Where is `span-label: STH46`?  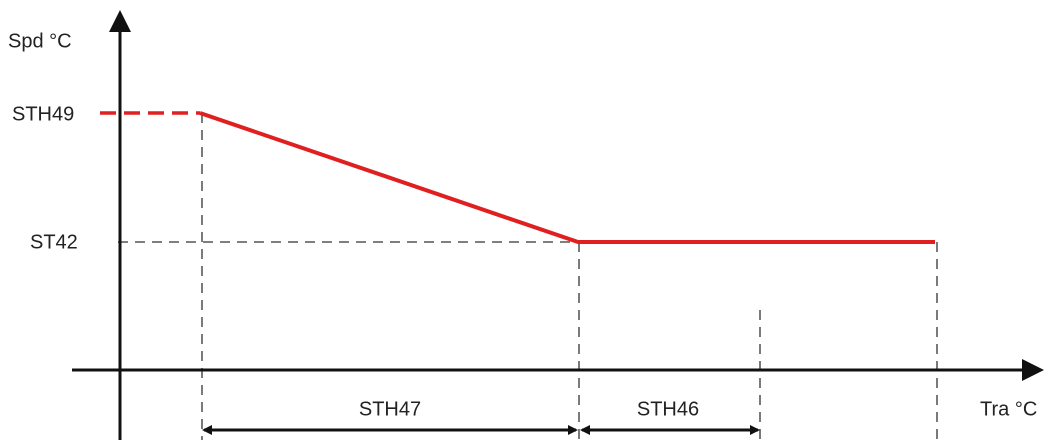 span-label: STH46 is located at coordinates (668, 409).